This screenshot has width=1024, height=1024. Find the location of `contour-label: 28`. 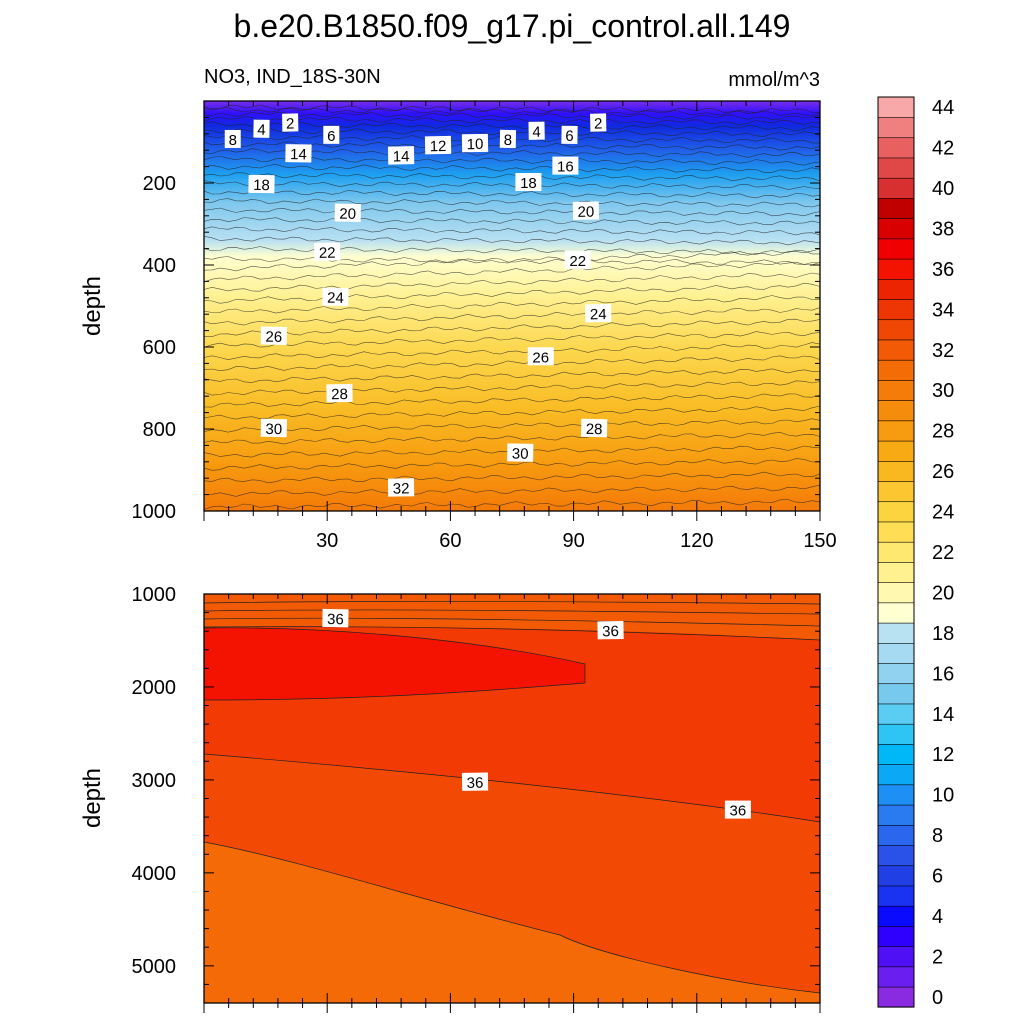

contour-label: 28 is located at coordinates (339, 393).